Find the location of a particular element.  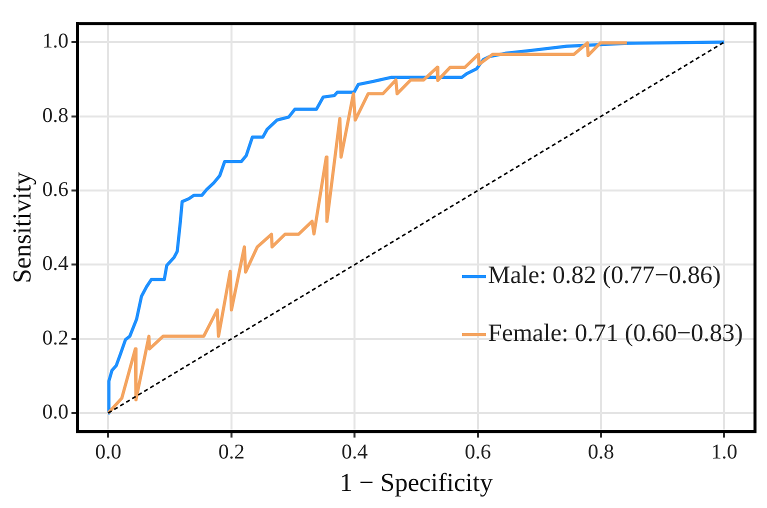

y-tick-label: 0.6 is located at coordinates (55, 189).